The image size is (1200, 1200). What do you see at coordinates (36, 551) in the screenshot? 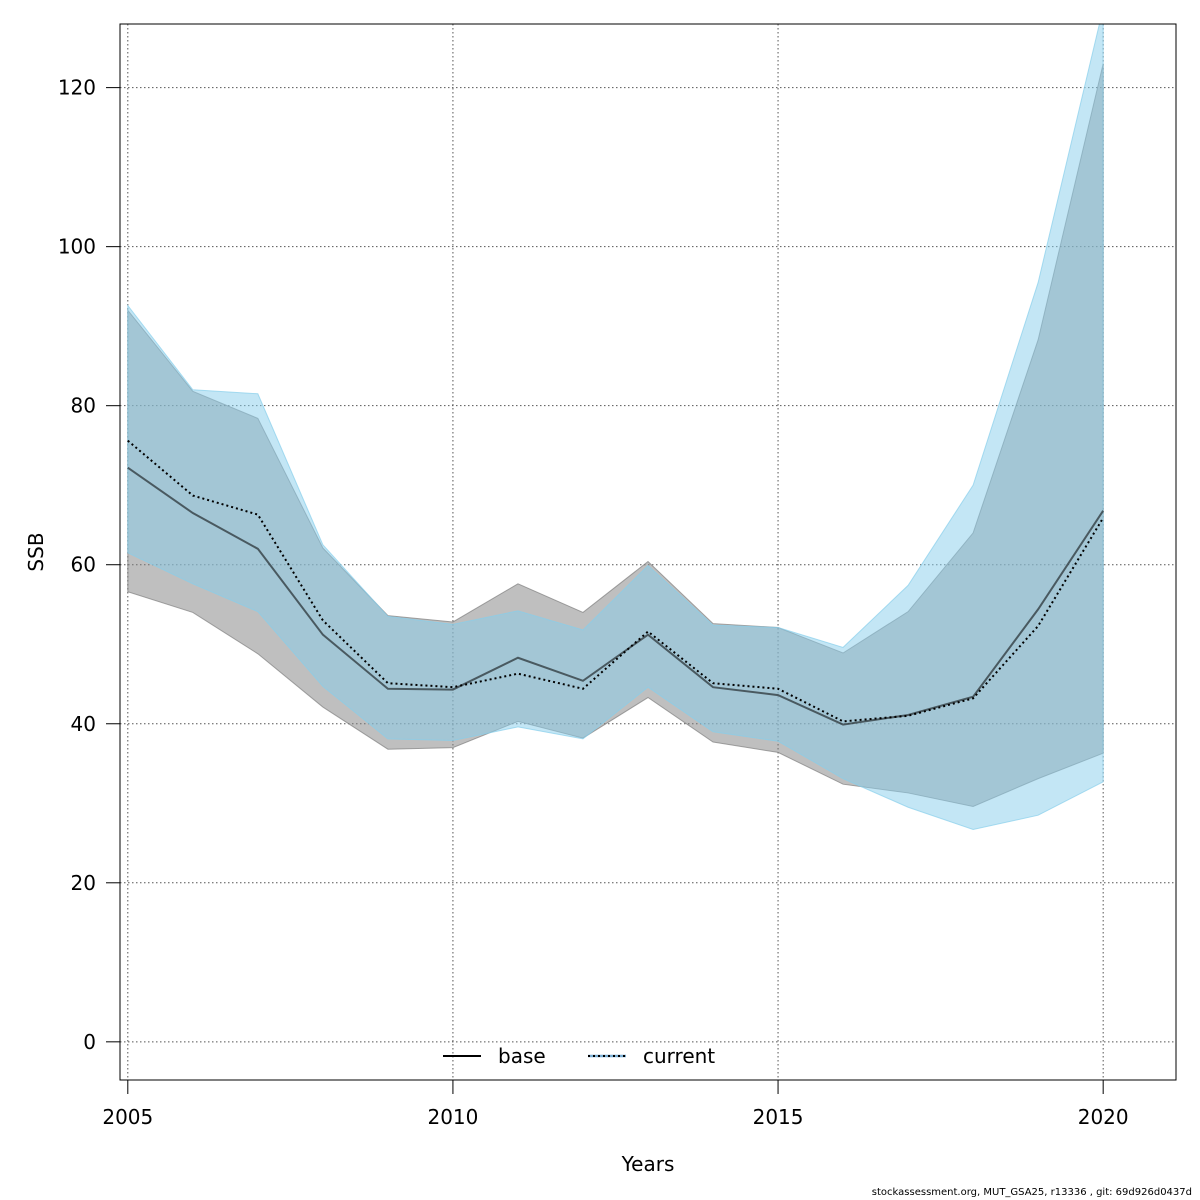
I see `y-axis-title: SSB` at bounding box center [36, 551].